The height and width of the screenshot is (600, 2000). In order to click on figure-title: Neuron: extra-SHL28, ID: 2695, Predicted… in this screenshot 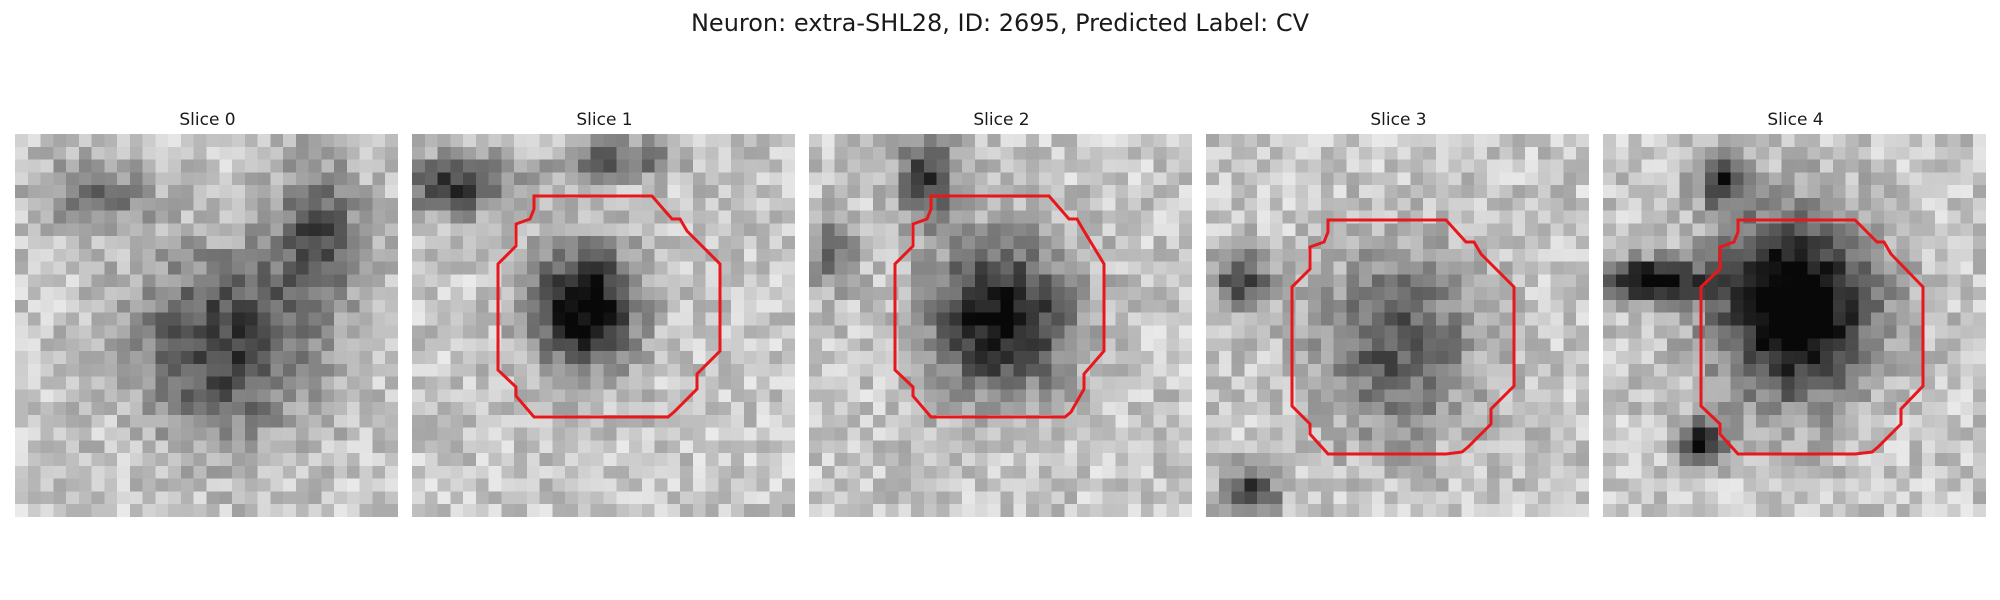, I will do `click(1000, 23)`.